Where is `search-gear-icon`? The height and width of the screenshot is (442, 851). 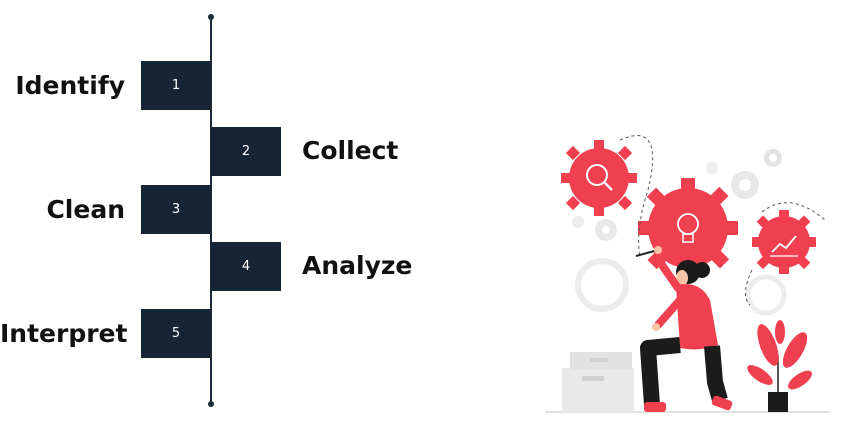
search-gear-icon is located at coordinates (599, 178).